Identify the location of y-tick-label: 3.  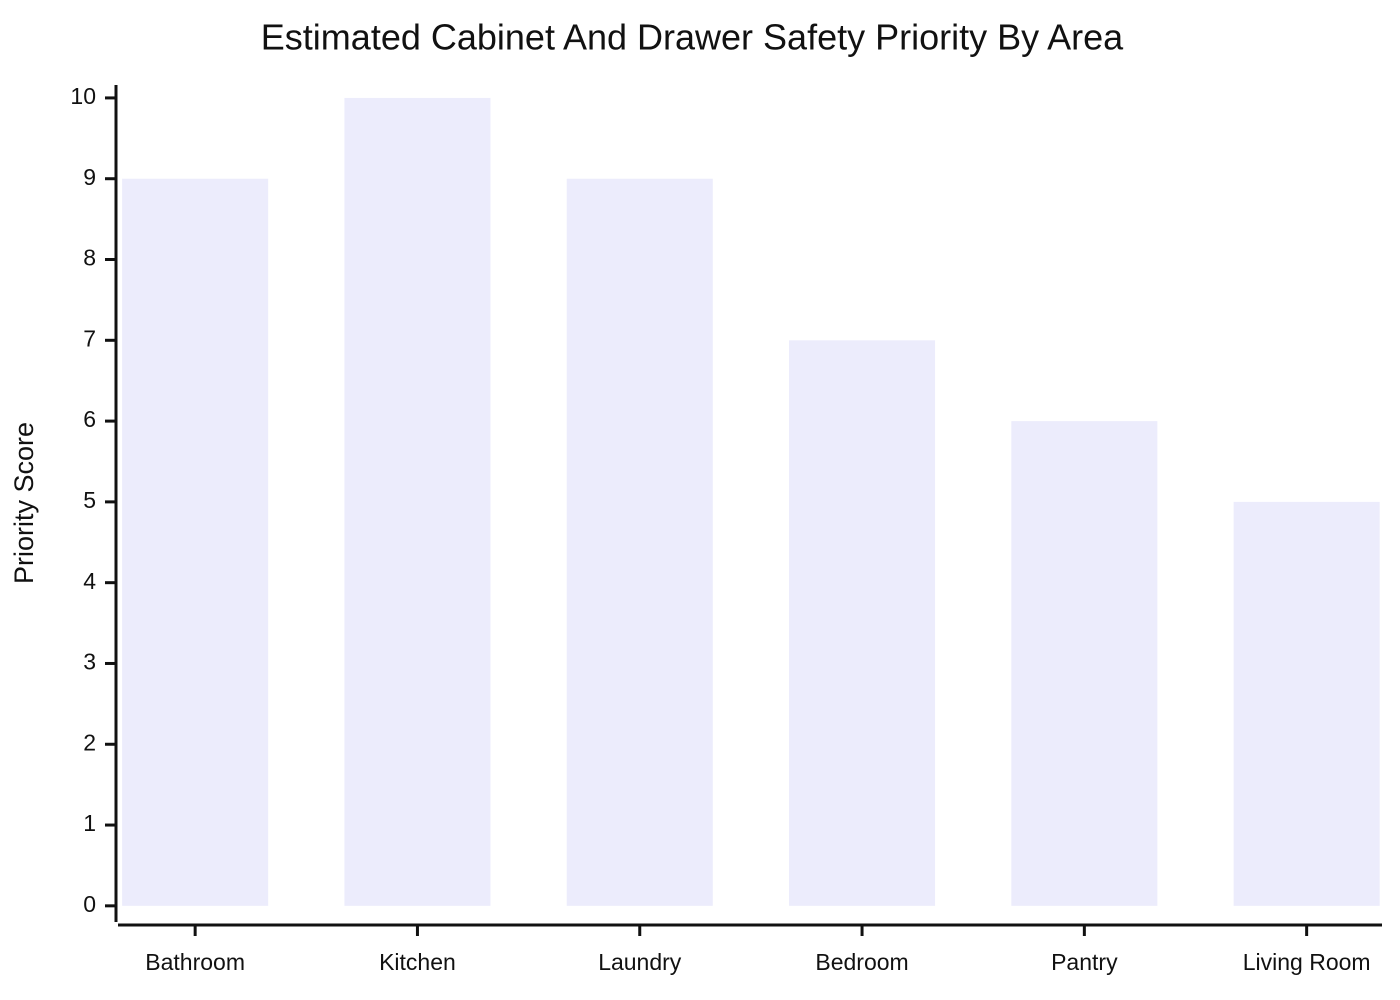
(89, 662).